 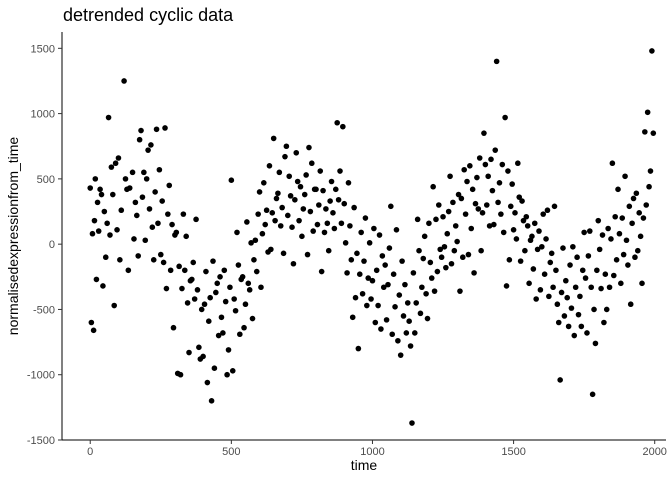 What do you see at coordinates (148, 15) in the screenshot?
I see `chart-title: detrended cyclic data` at bounding box center [148, 15].